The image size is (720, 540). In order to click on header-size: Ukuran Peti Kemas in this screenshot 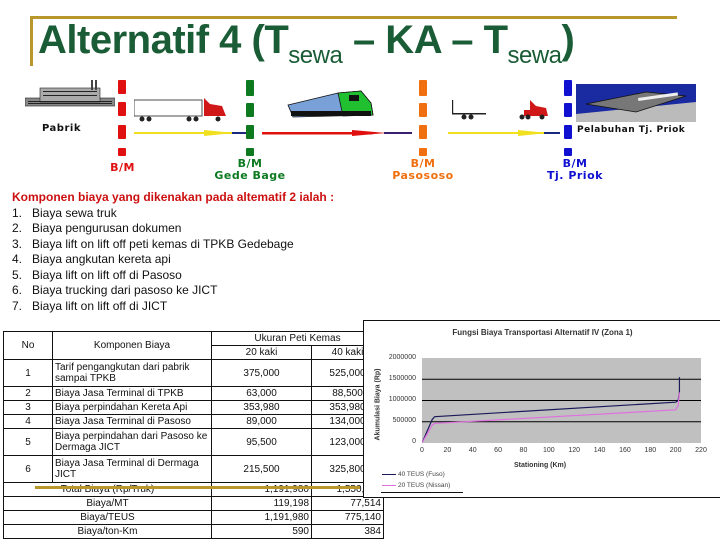, I will do `click(297, 338)`.